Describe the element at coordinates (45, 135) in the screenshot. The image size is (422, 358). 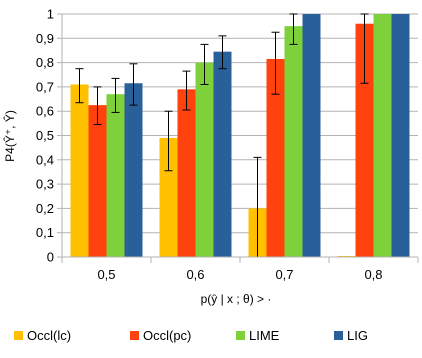
I see `y-tick-label: 0,5` at that location.